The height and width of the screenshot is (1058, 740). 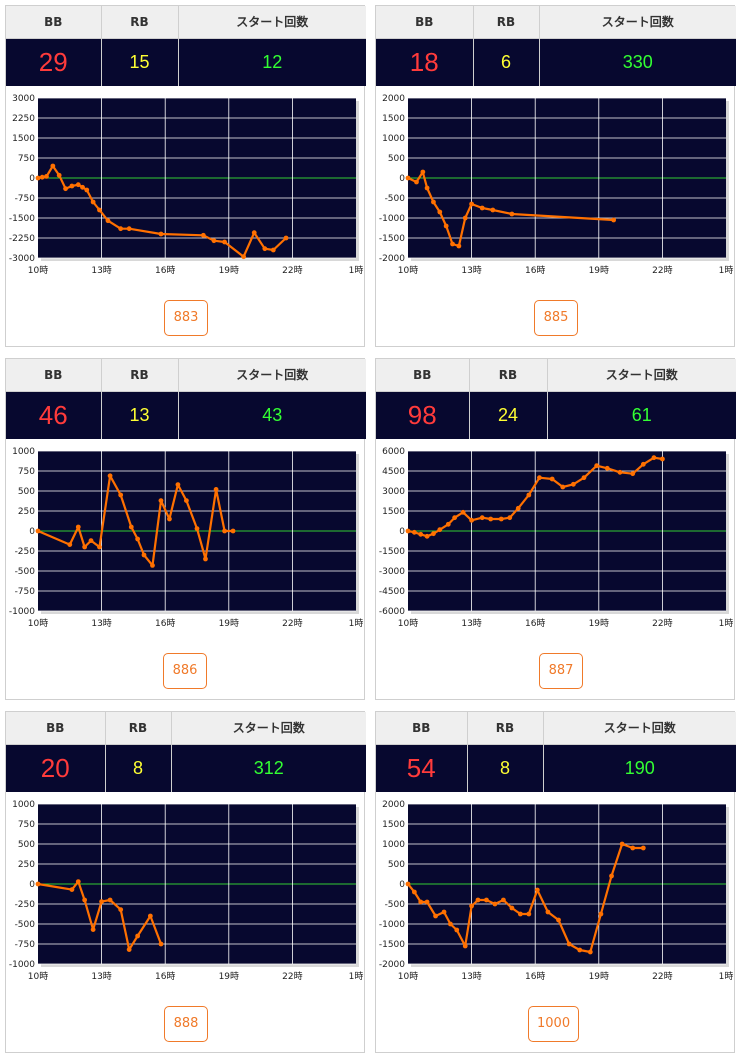 I want to click on start-count: 190, so click(x=639, y=768).